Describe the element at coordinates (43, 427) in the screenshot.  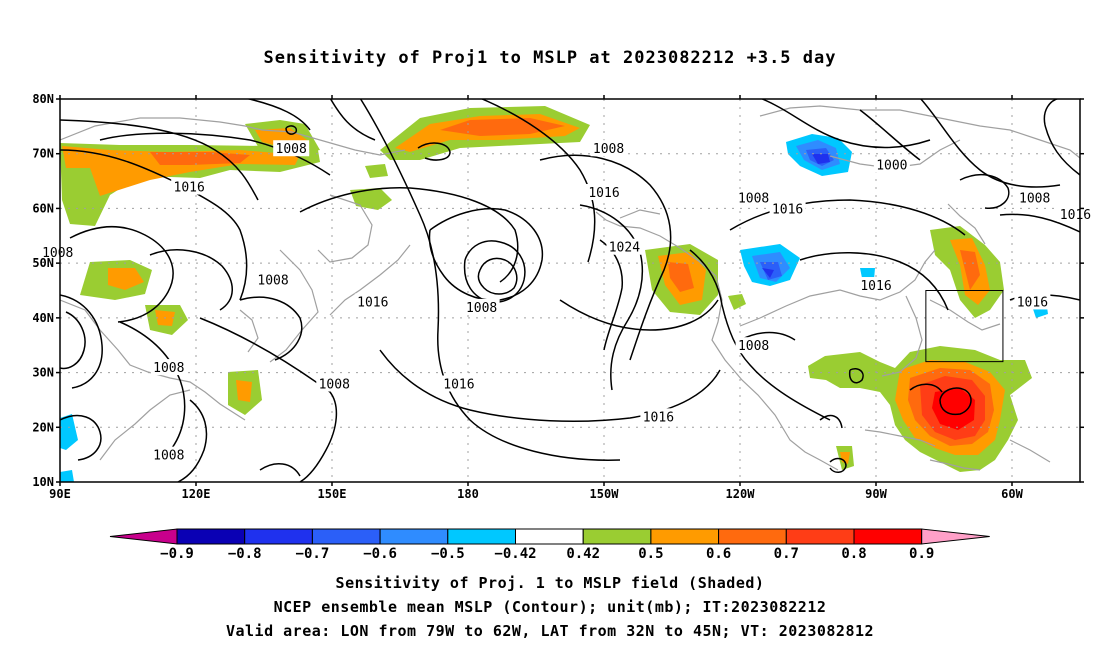
I see `lat-tick-label: 20N` at that location.